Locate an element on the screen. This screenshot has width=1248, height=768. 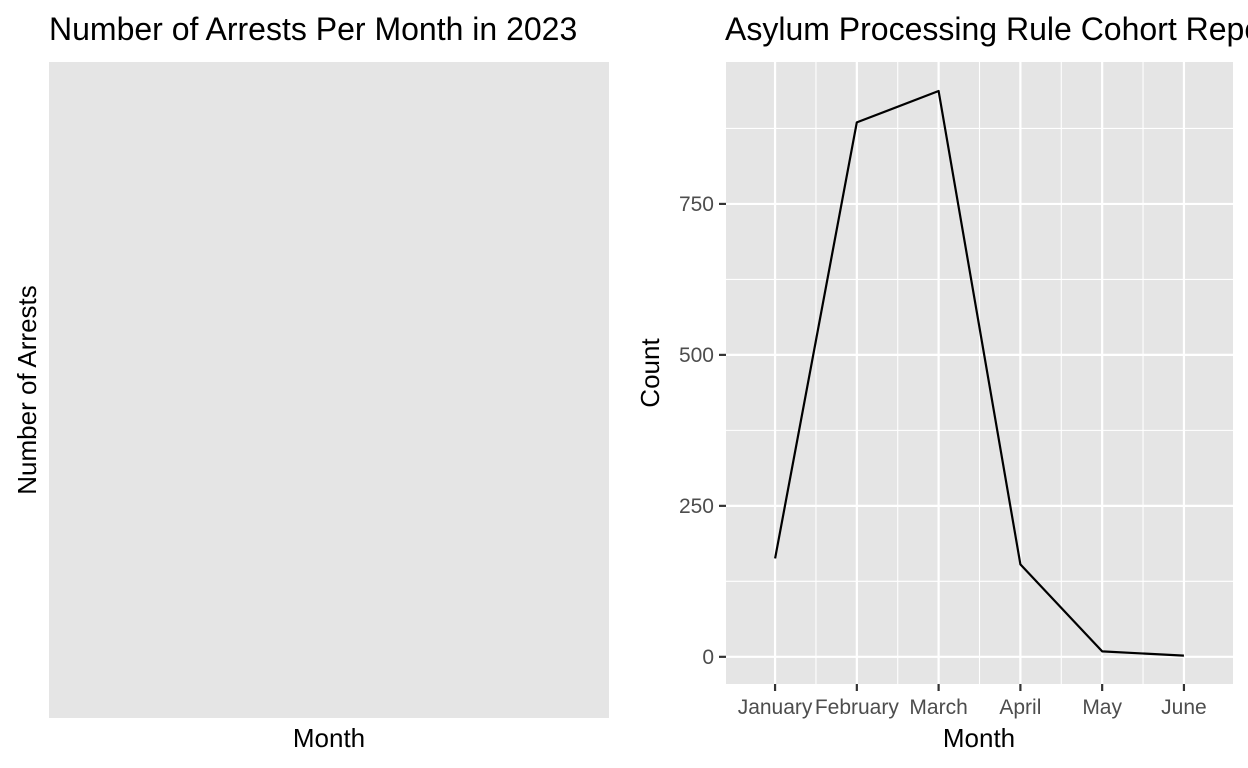
right-x-axis: January February March April May June is located at coordinates (972, 701).